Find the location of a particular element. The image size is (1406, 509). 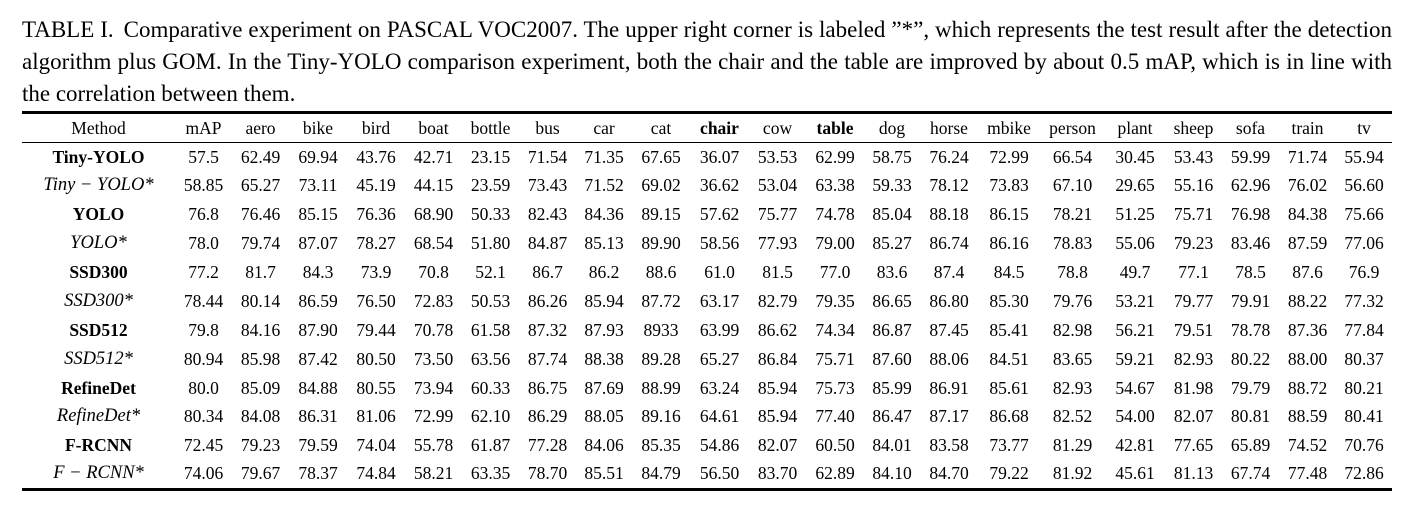

method-cell: RefineDet is located at coordinates (98, 387).